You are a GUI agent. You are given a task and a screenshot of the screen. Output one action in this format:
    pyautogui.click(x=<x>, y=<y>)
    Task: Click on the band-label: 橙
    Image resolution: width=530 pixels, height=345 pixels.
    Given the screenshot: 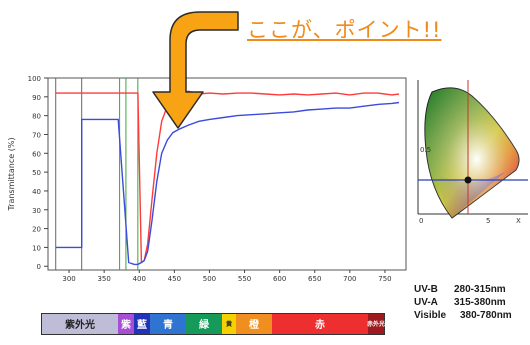 What is the action you would take?
    pyautogui.click(x=254, y=324)
    